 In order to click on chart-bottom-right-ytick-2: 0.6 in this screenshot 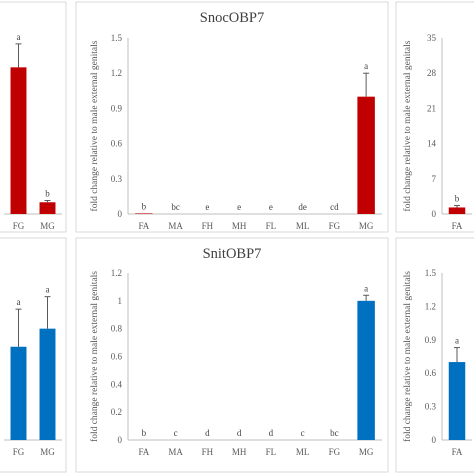, I will do `click(431, 373)`.